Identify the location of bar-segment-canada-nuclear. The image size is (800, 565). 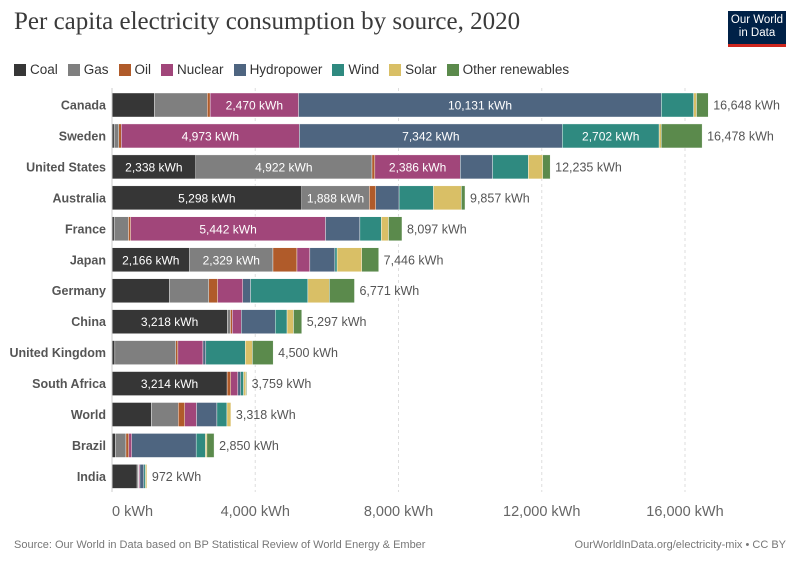
(254, 105).